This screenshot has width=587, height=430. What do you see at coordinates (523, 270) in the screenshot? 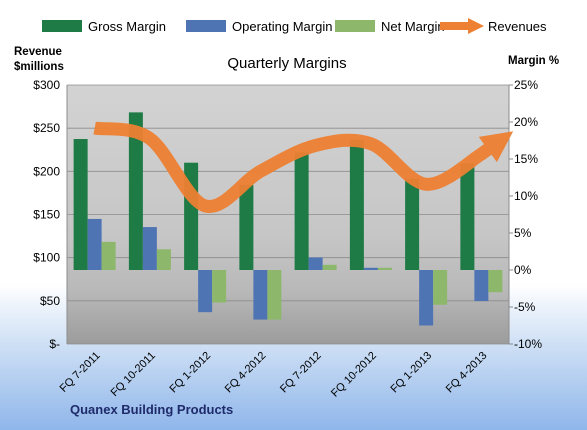
I see `right-tick-label: 0%` at bounding box center [523, 270].